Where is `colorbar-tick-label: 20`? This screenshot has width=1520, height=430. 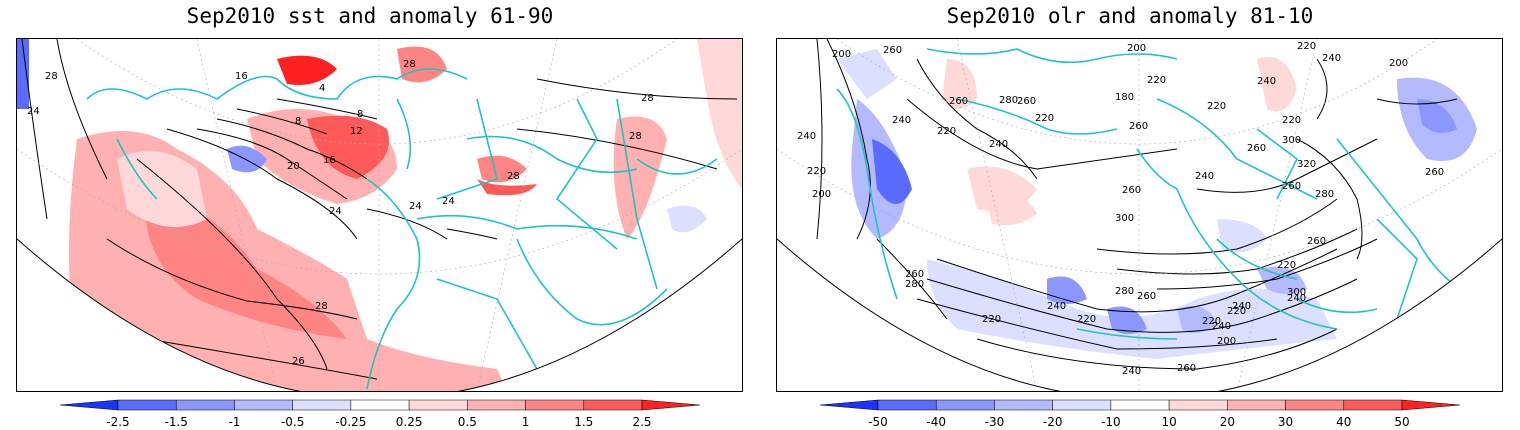 colorbar-tick-label: 20 is located at coordinates (1227, 422).